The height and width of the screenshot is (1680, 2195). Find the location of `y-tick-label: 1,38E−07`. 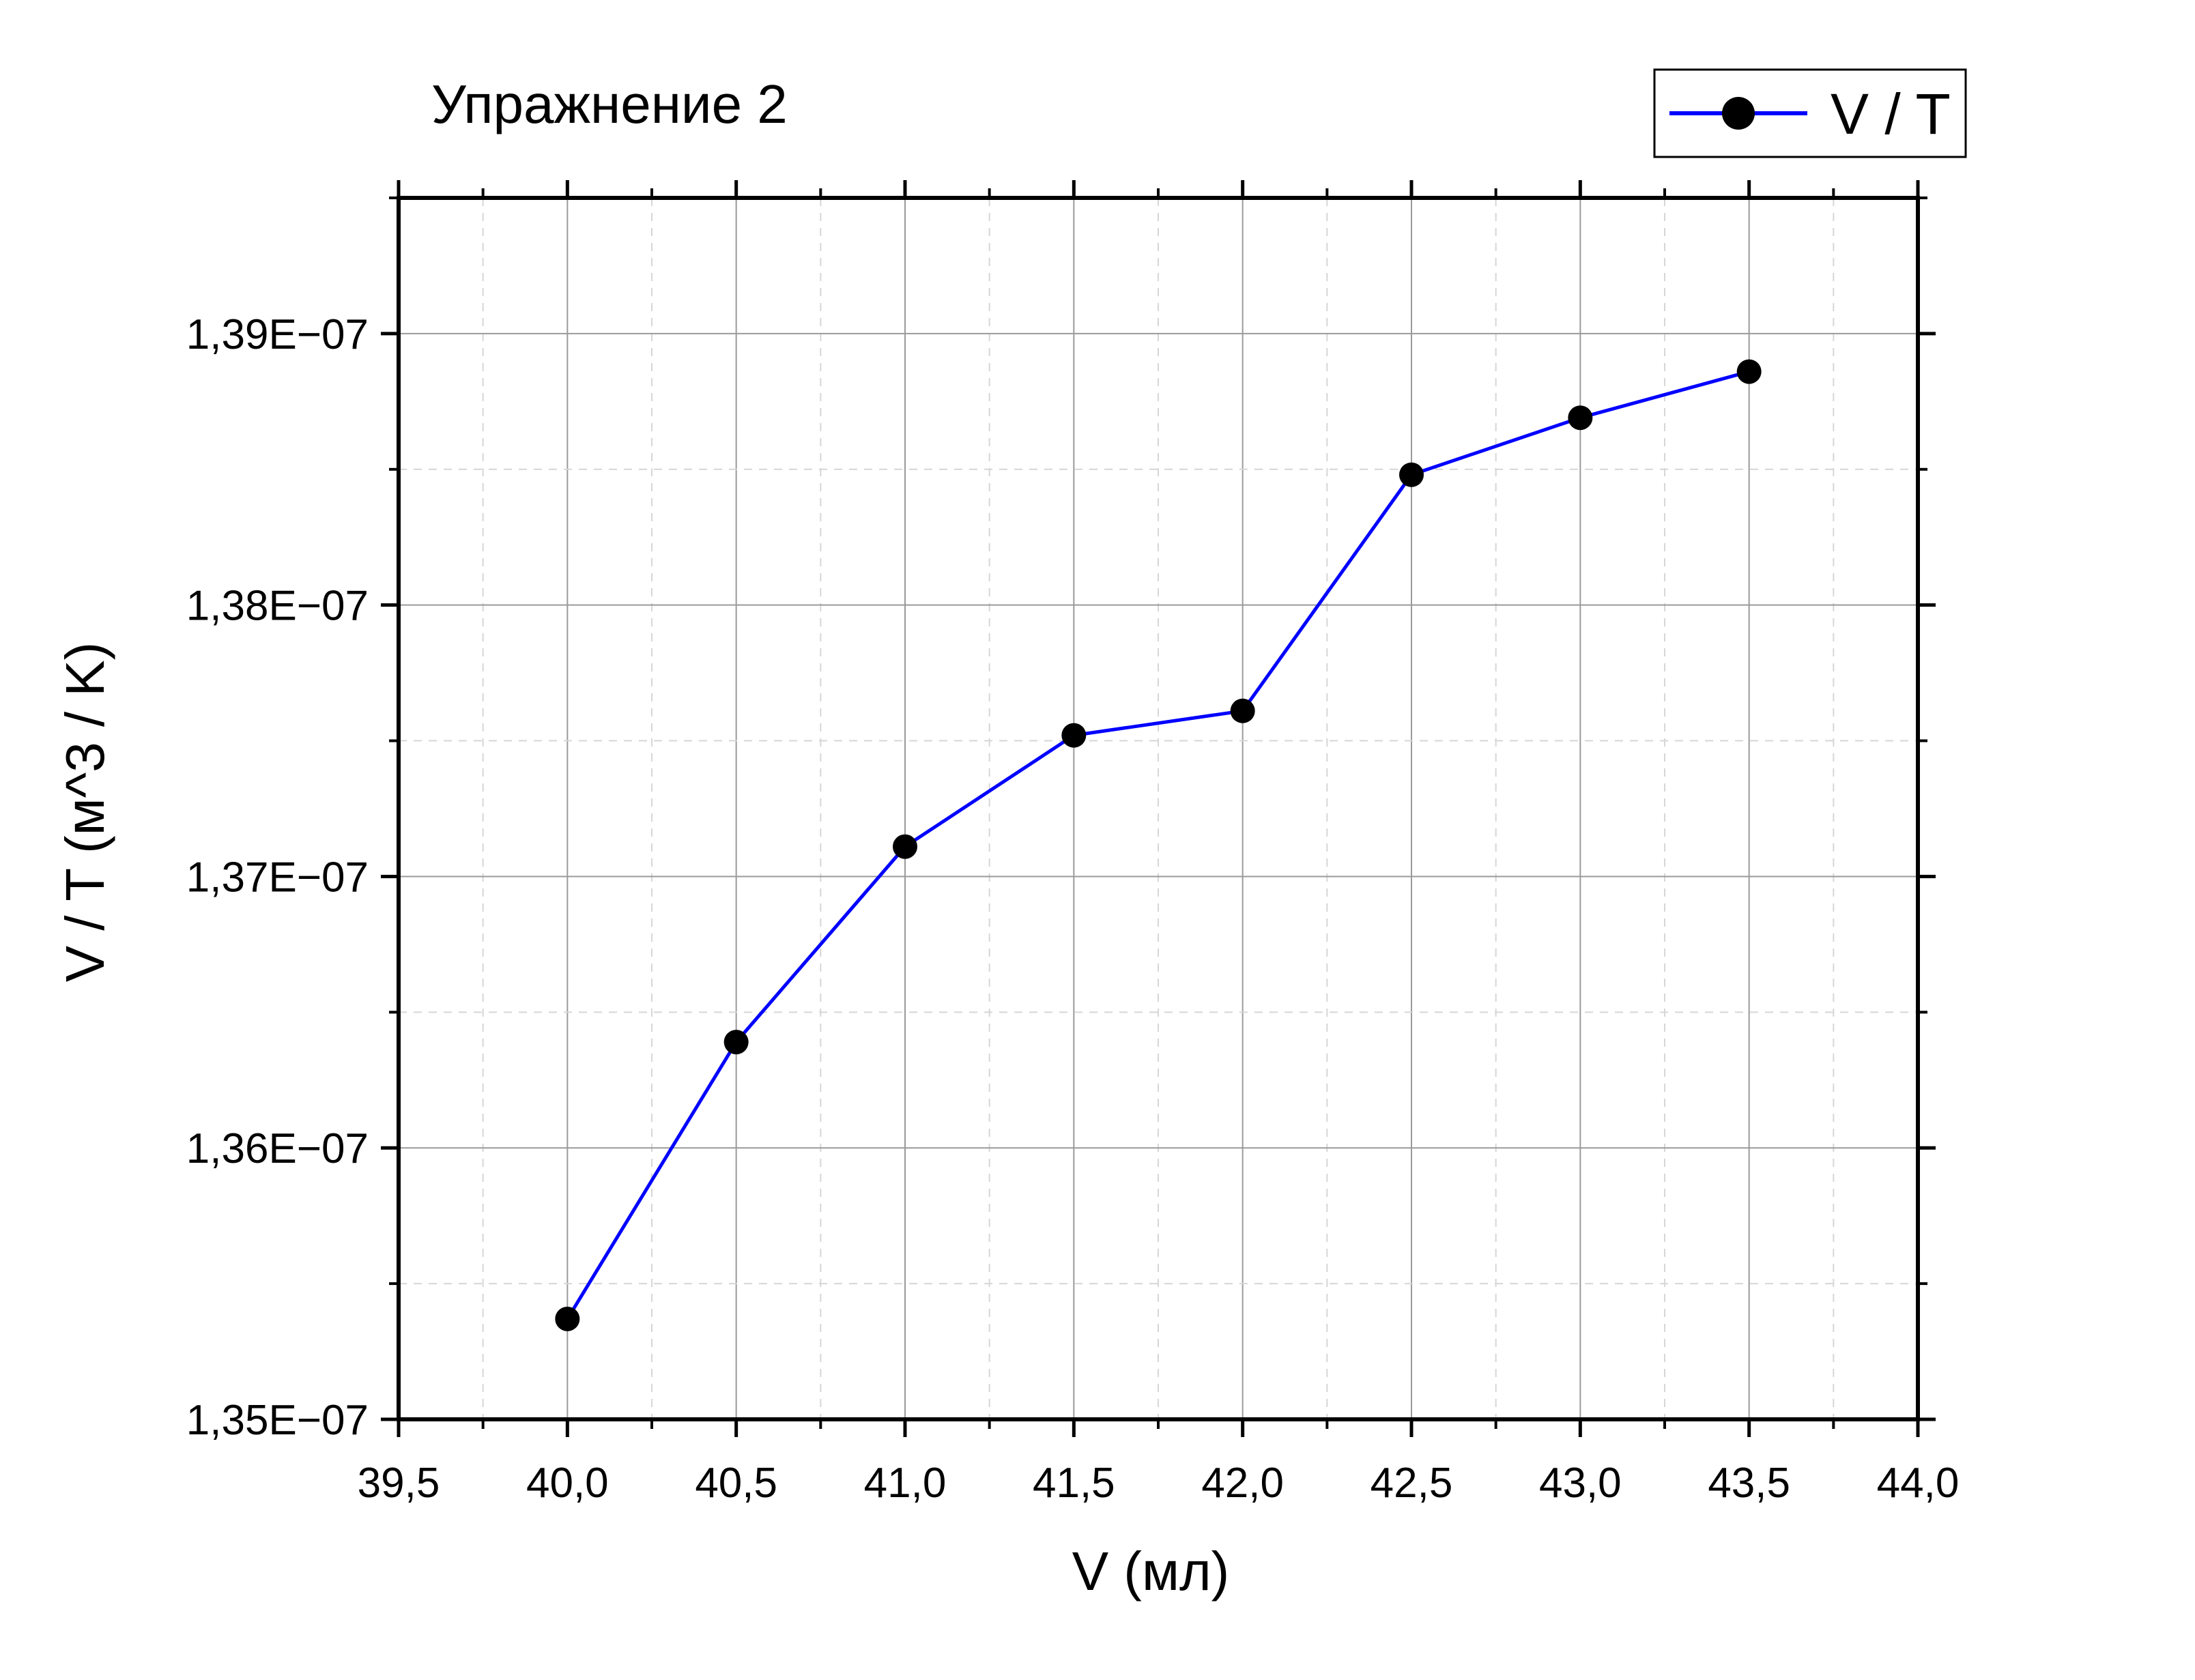

y-tick-label: 1,38E−07 is located at coordinates (277, 606).